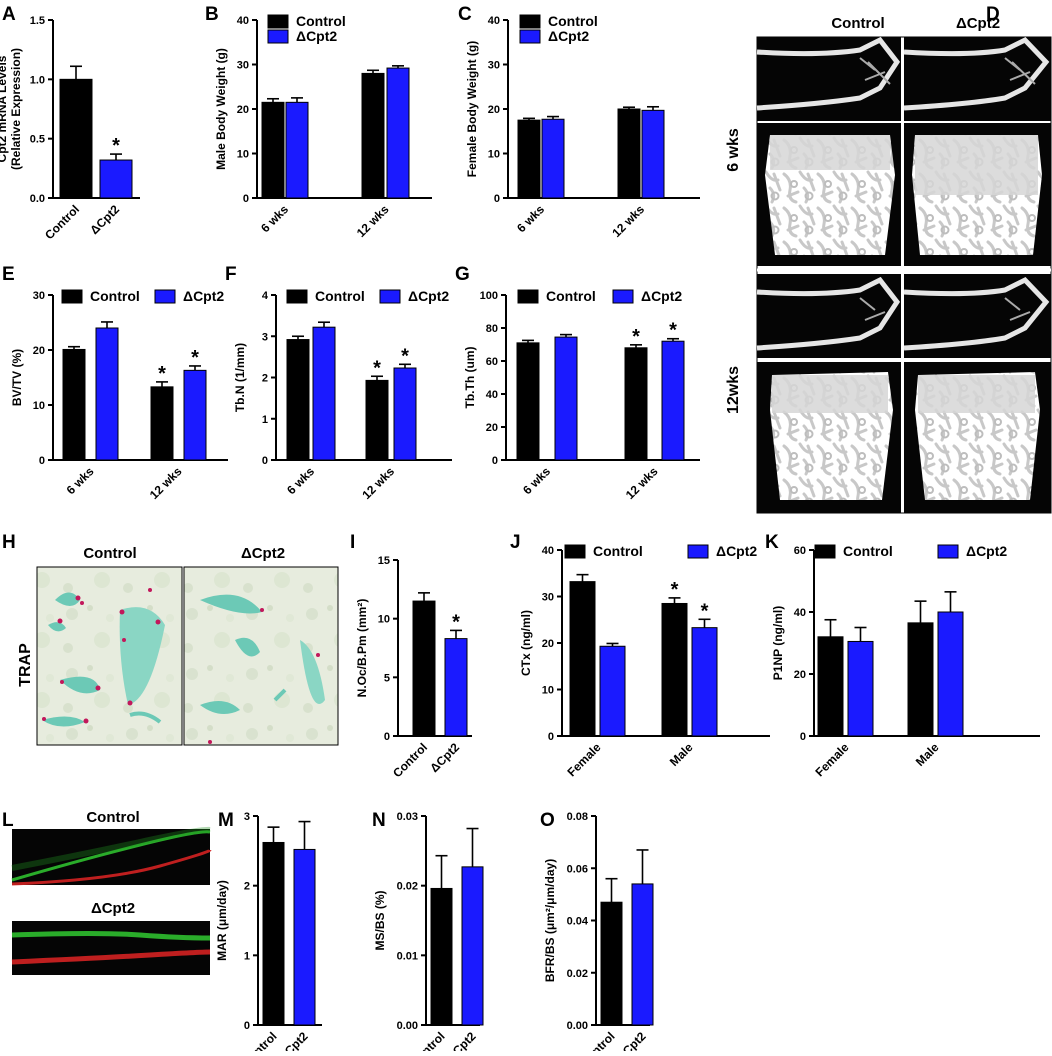 The height and width of the screenshot is (1056, 1052). What do you see at coordinates (37, 80) in the screenshot?
I see `y-tick-label: 1.0` at bounding box center [37, 80].